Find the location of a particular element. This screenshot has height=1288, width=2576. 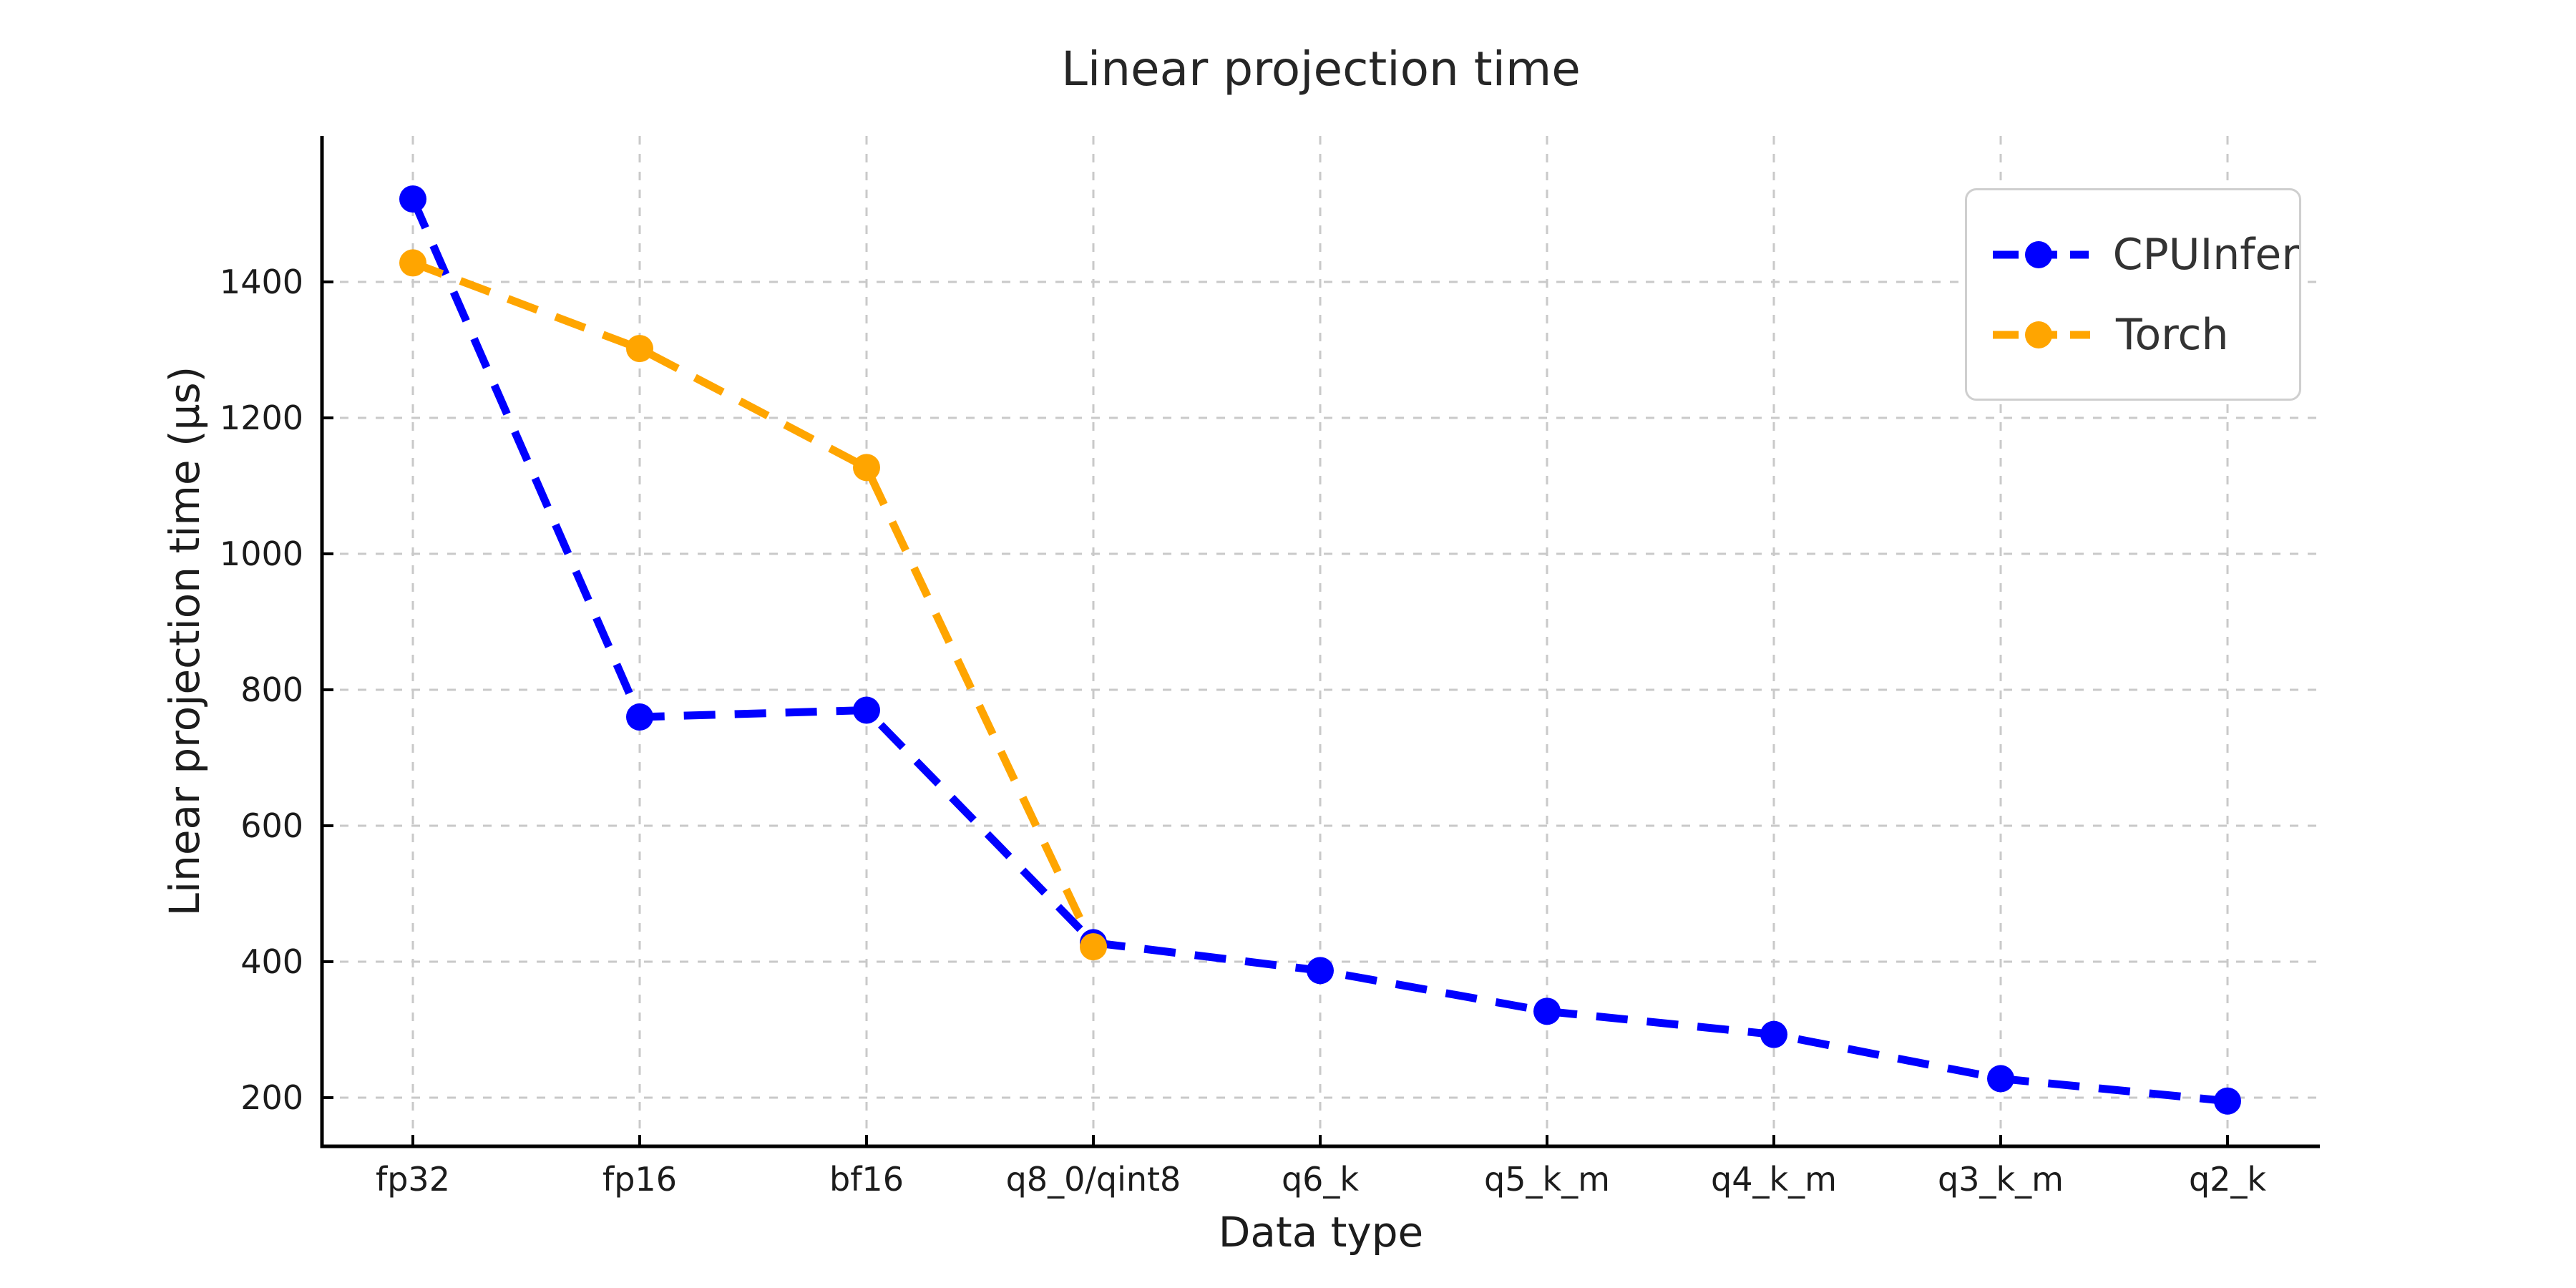

y-tick-label: 1000 is located at coordinates (261, 554).